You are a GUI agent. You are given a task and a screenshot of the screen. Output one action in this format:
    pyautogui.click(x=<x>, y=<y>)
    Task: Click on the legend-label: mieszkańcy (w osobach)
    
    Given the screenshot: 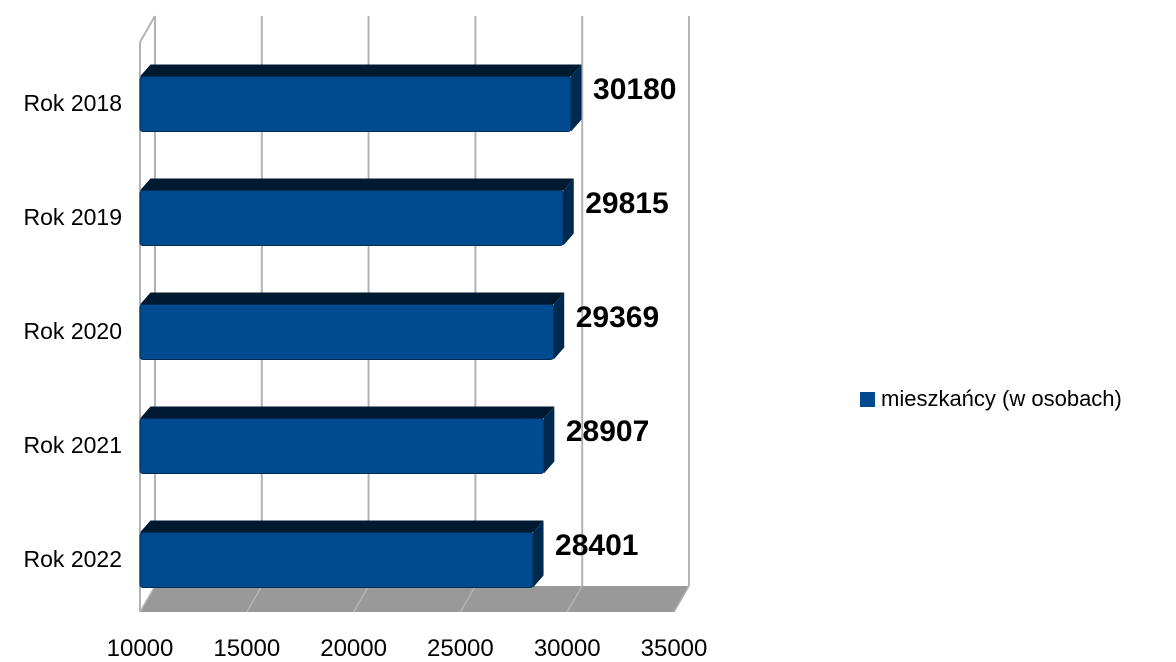 What is the action you would take?
    pyautogui.click(x=1001, y=398)
    